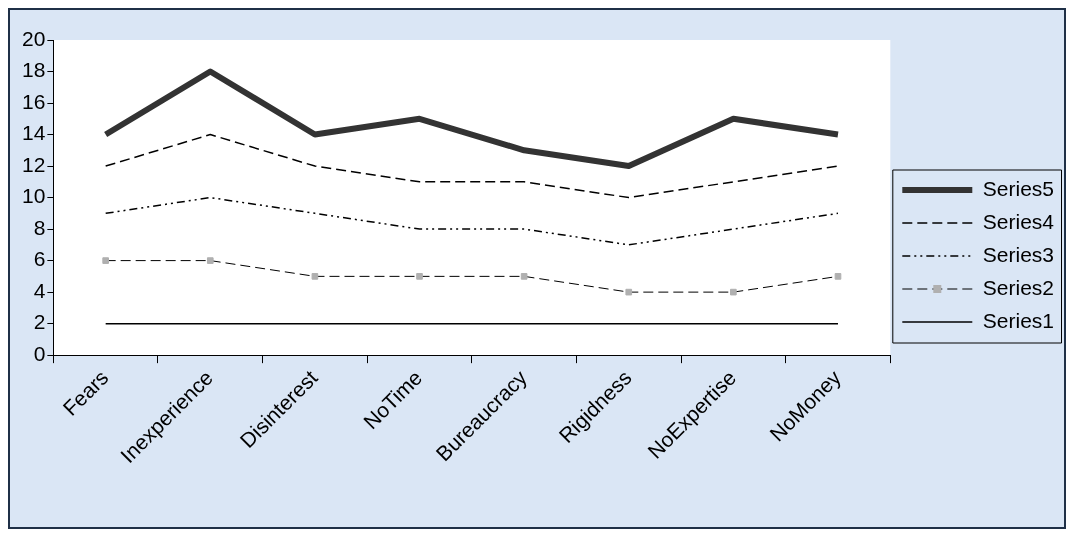 The height and width of the screenshot is (537, 1074). Describe the element at coordinates (1018, 254) in the screenshot. I see `legend-label: Series3` at that location.